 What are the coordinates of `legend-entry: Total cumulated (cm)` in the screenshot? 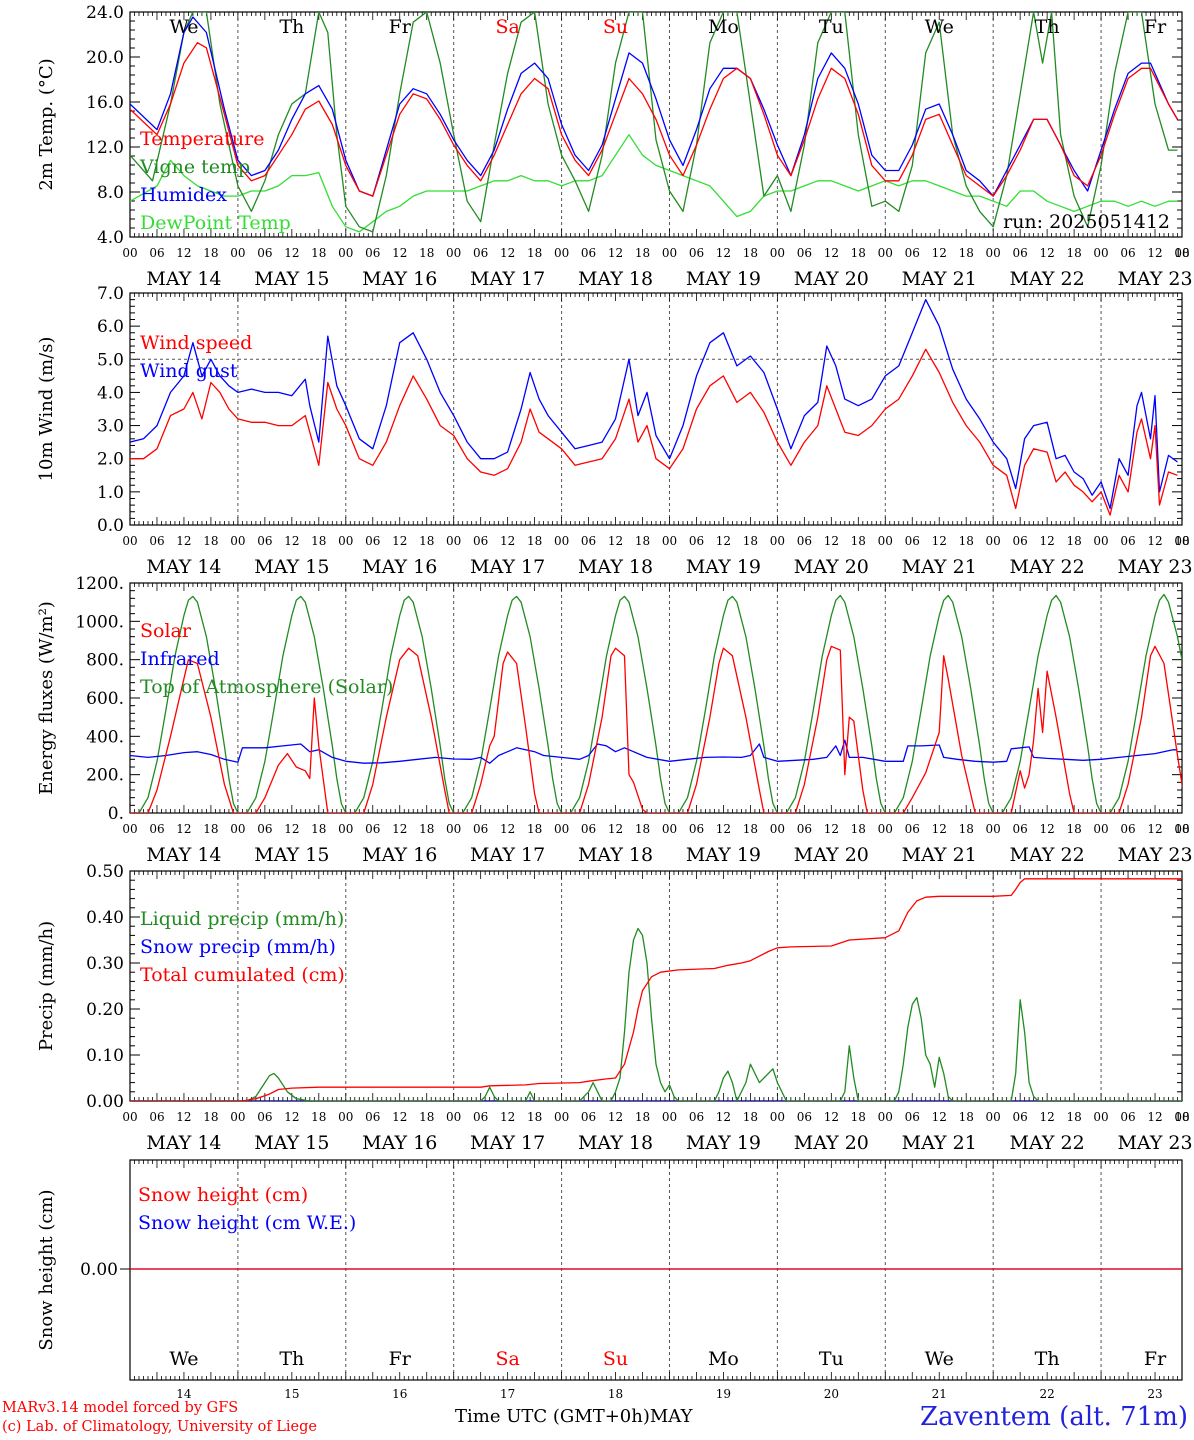 It's located at (242, 975).